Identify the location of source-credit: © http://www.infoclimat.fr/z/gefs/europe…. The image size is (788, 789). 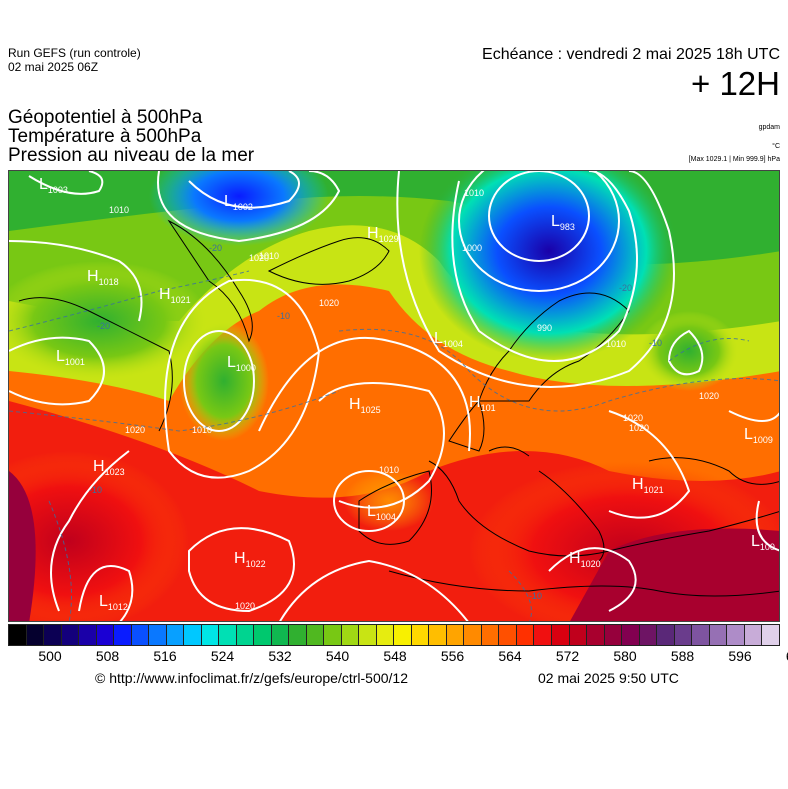
(252, 678).